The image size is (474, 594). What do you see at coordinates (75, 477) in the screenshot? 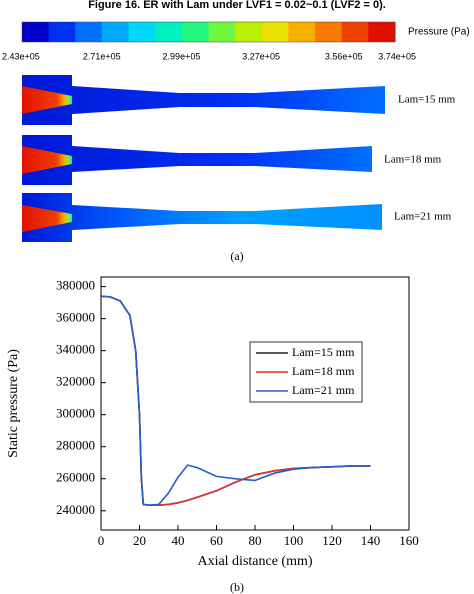
I see `y-tick-label: 260000` at bounding box center [75, 477].